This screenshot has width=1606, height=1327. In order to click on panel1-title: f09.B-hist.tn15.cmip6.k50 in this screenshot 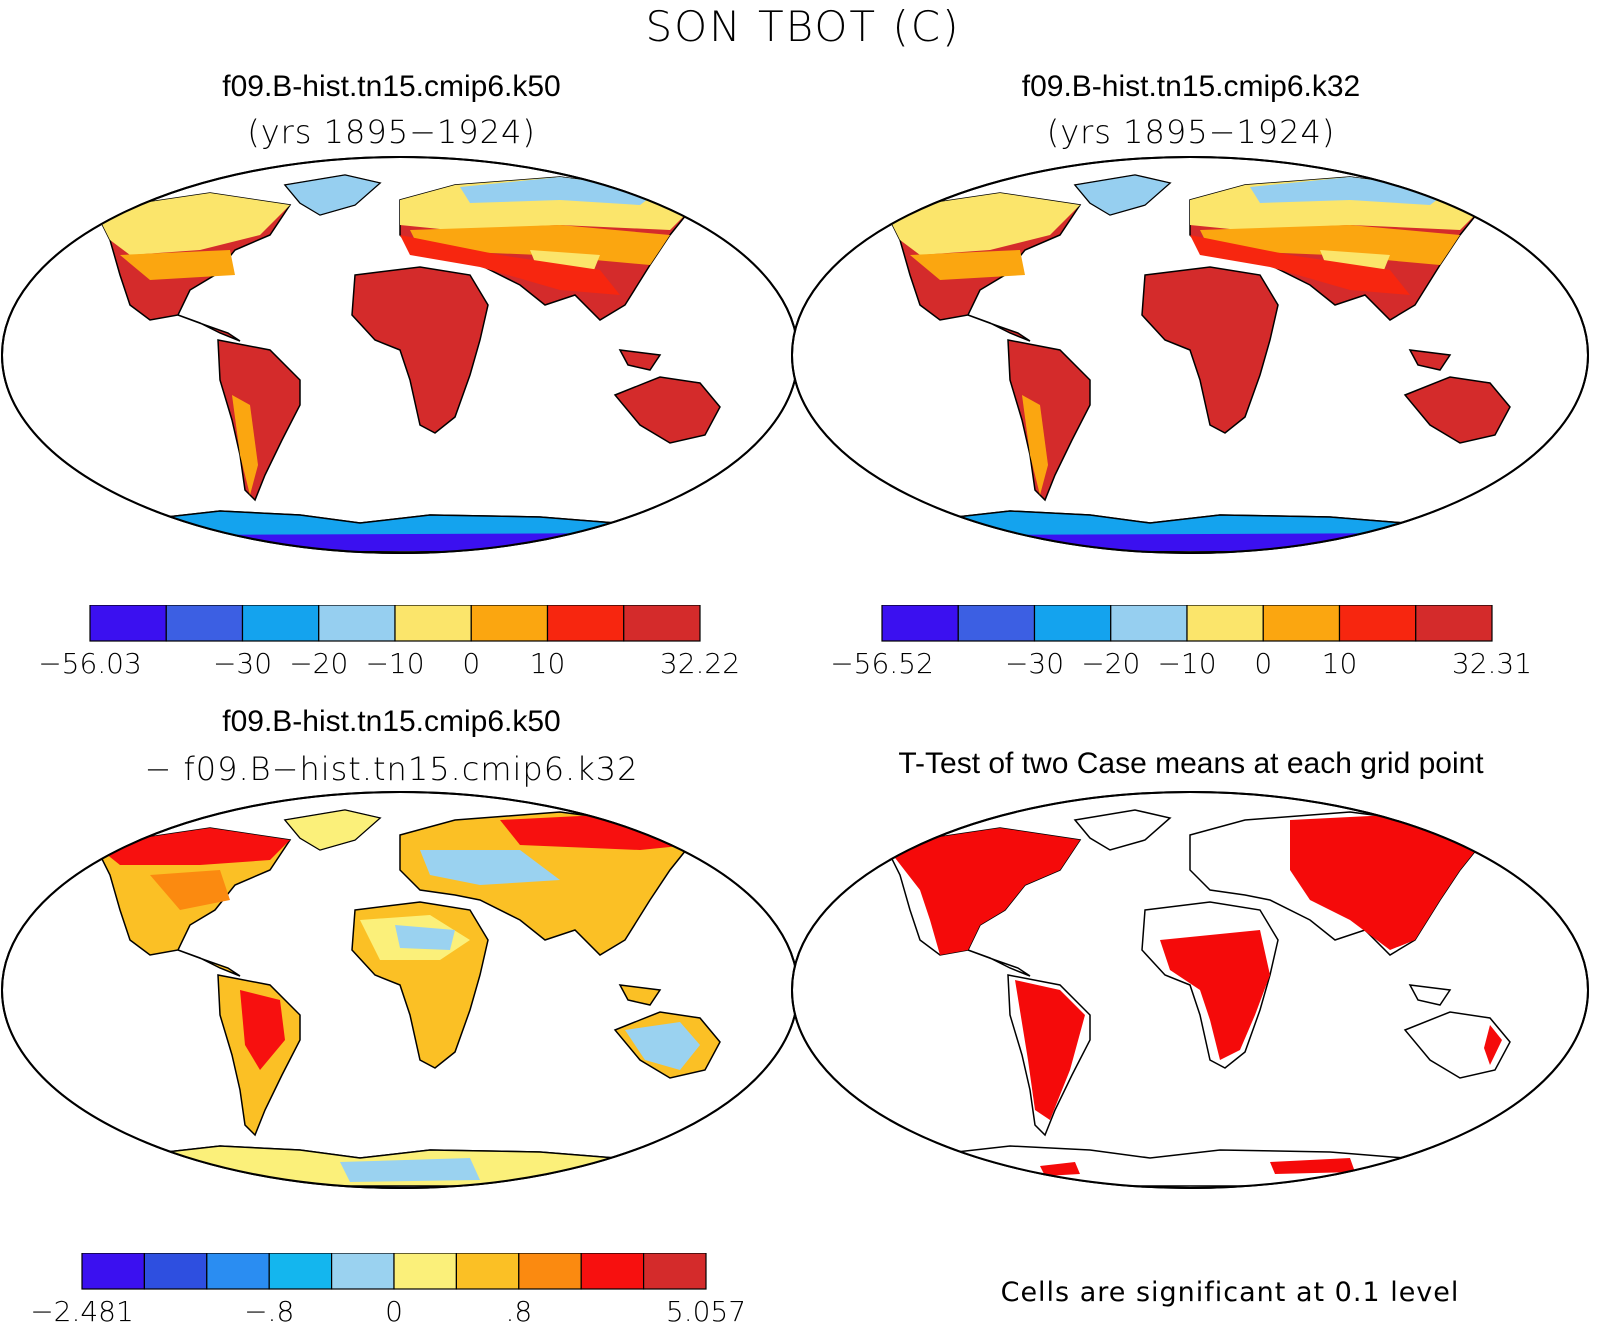, I will do `click(391, 86)`.